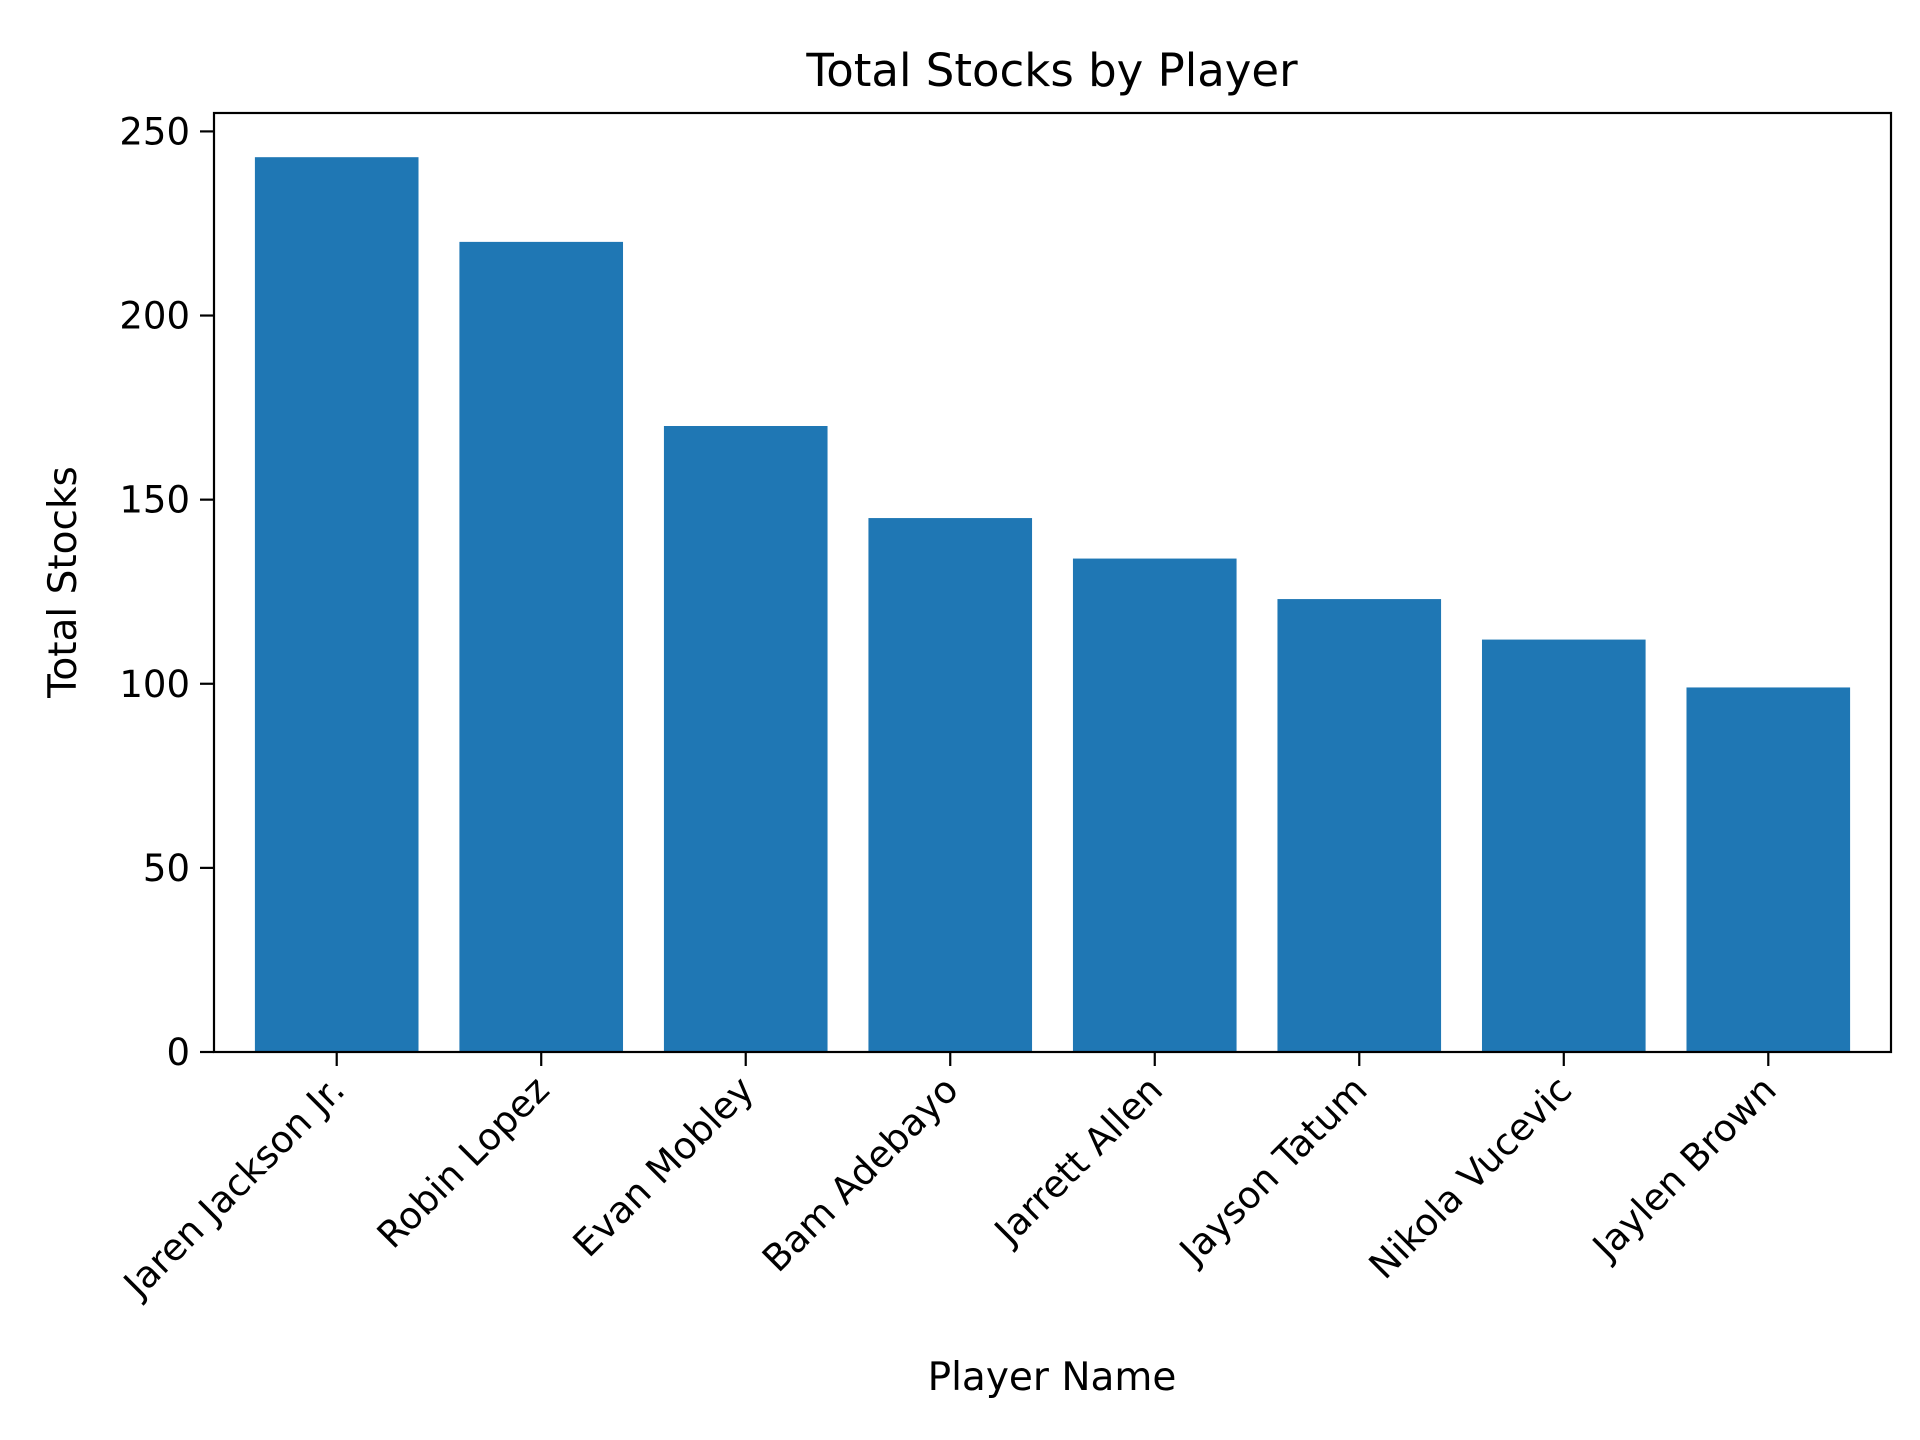 This screenshot has height=1440, width=1920. I want to click on chart-title: Total Stocks by Player, so click(1051, 70).